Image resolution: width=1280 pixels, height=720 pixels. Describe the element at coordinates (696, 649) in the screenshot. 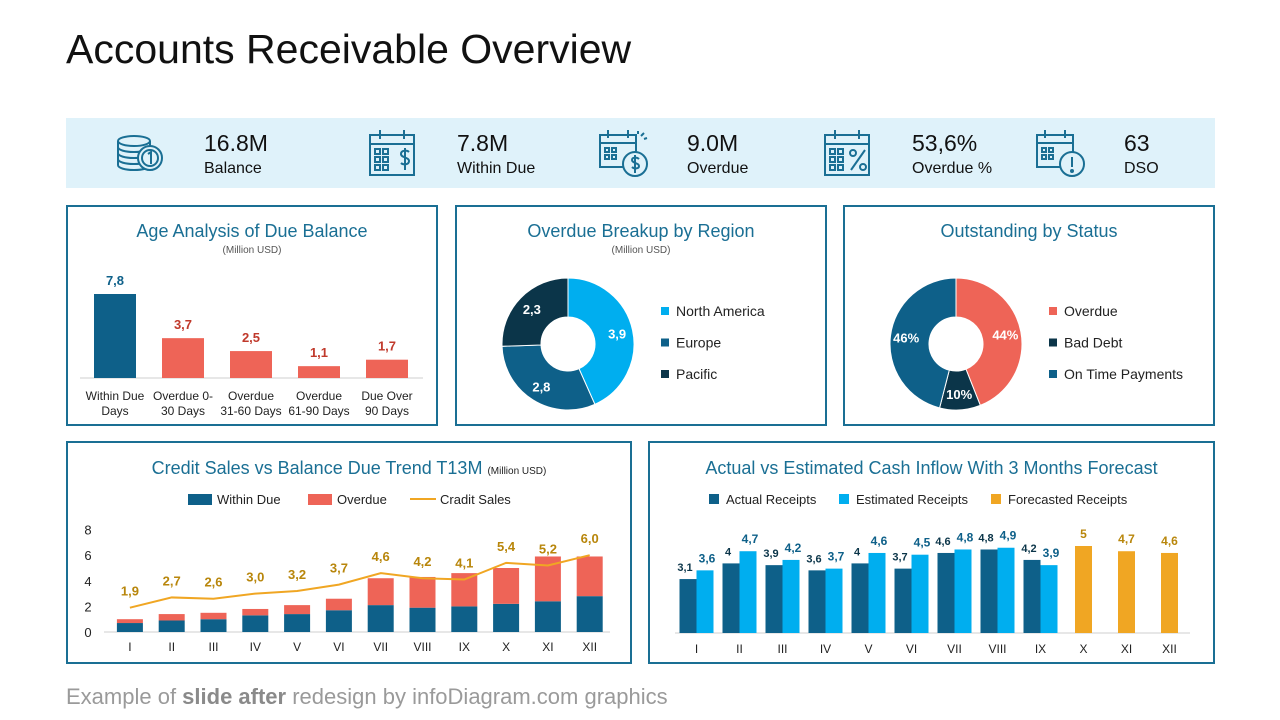

I see `x-tick-label: I` at that location.